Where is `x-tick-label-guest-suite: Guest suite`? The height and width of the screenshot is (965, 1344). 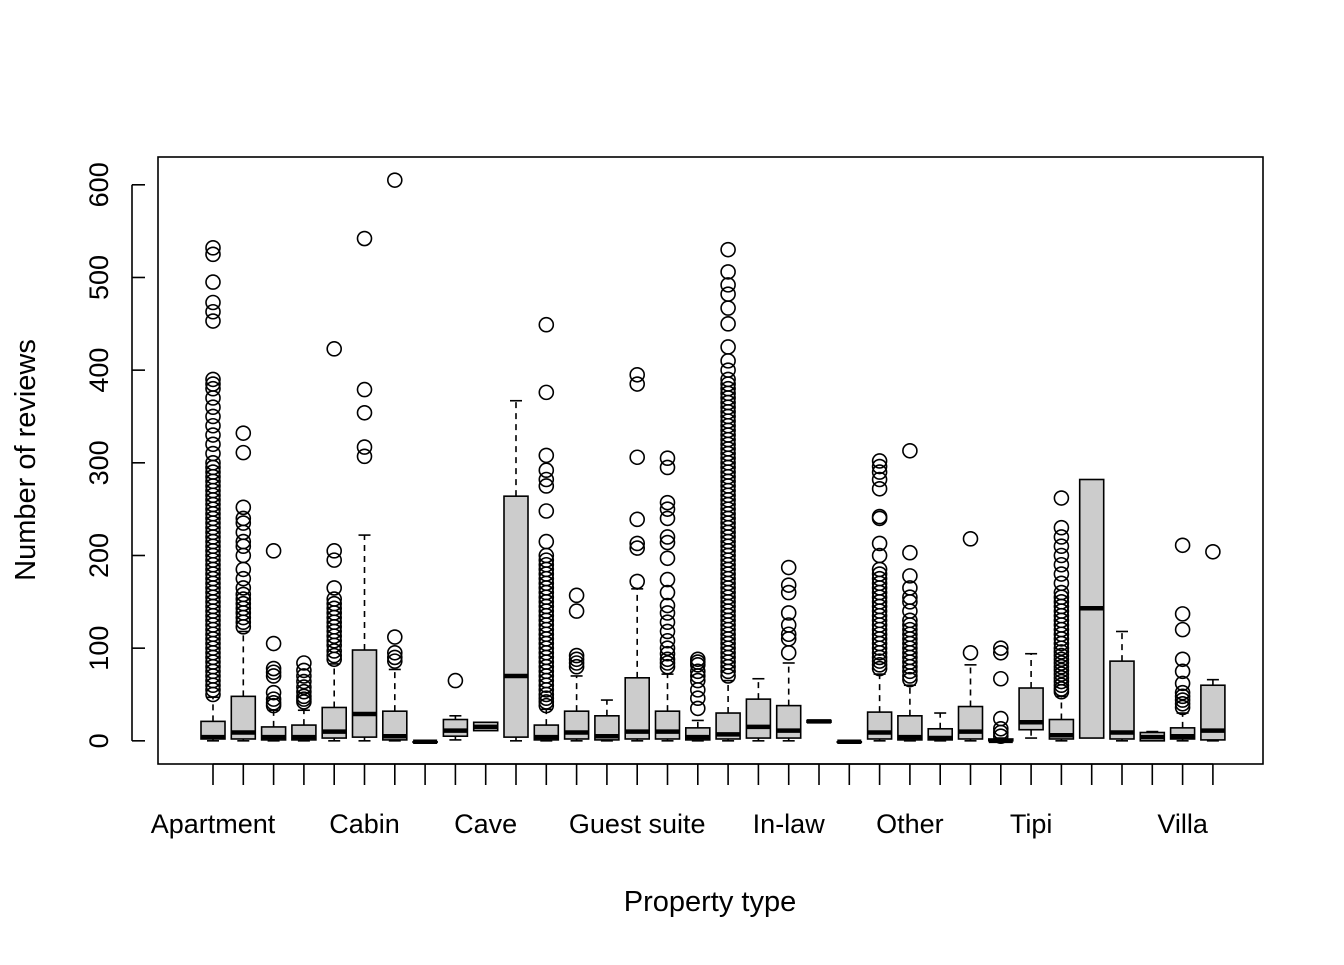
x-tick-label-guest-suite: Guest suite is located at coordinates (637, 824).